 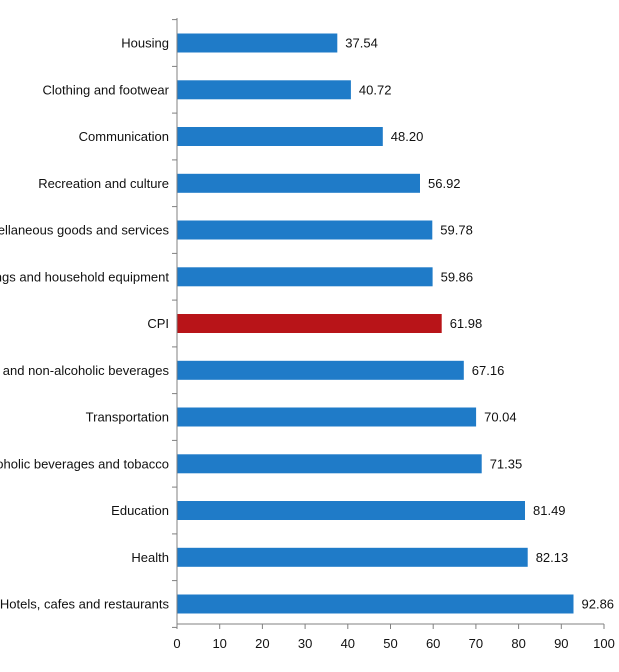 What do you see at coordinates (348, 643) in the screenshot?
I see `x-tick-label: 40` at bounding box center [348, 643].